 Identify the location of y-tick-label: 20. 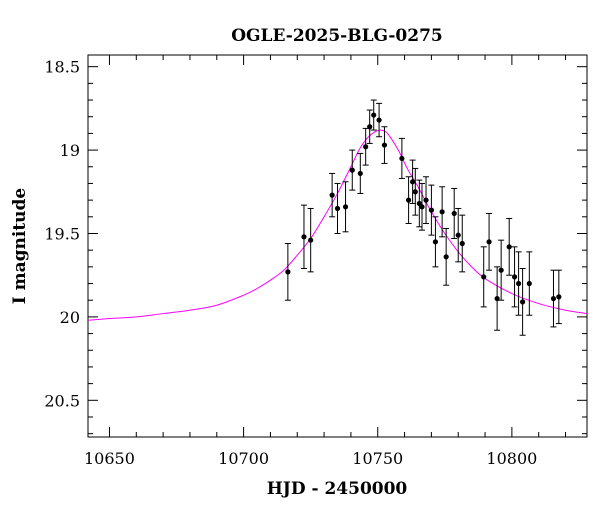
(70, 317).